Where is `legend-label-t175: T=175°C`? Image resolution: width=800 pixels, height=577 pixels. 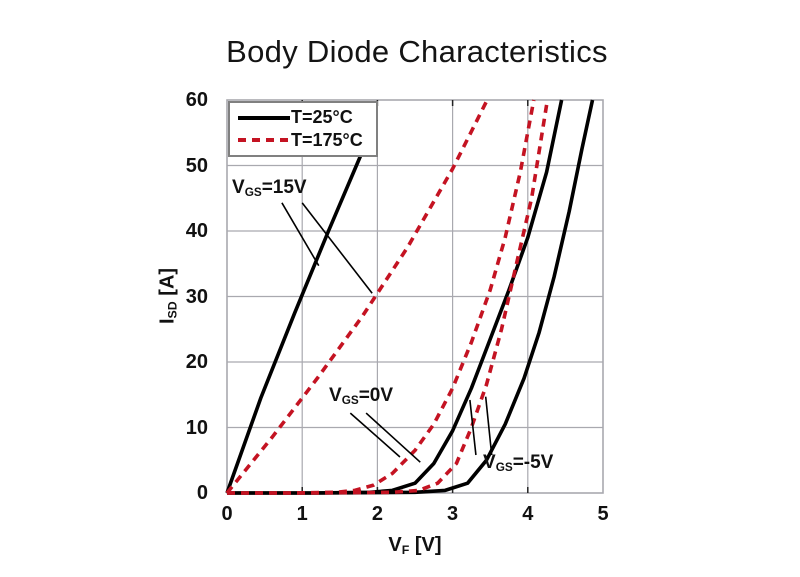
legend-label-t175: T=175°C is located at coordinates (327, 139).